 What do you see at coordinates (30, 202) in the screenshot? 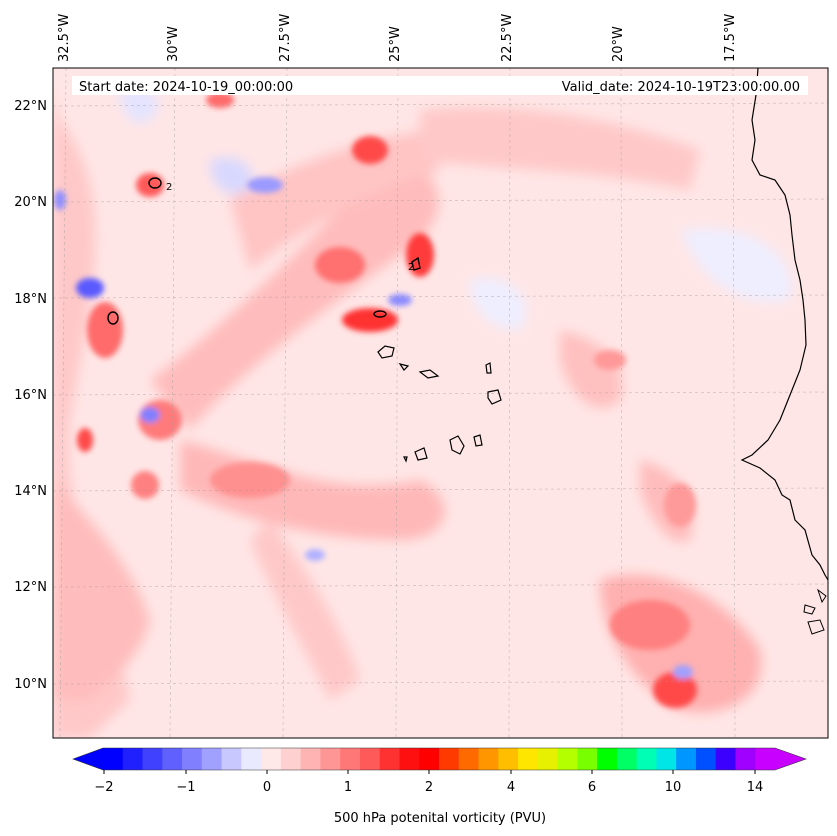
I see `lat-label-20n: 20°N` at bounding box center [30, 202].